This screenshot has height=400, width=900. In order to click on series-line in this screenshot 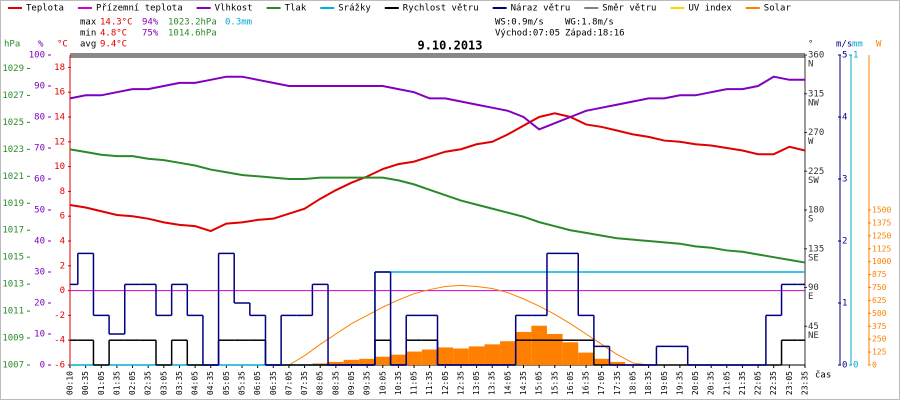, I will do `click(437, 103)`.